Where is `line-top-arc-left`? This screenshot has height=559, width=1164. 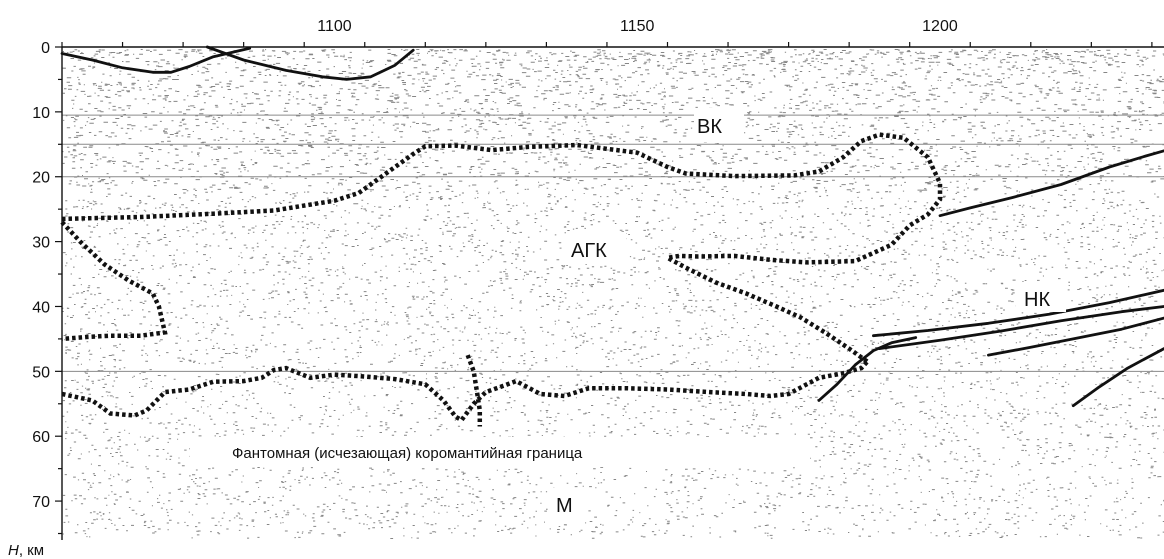
line-top-arc-left is located at coordinates (156, 60).